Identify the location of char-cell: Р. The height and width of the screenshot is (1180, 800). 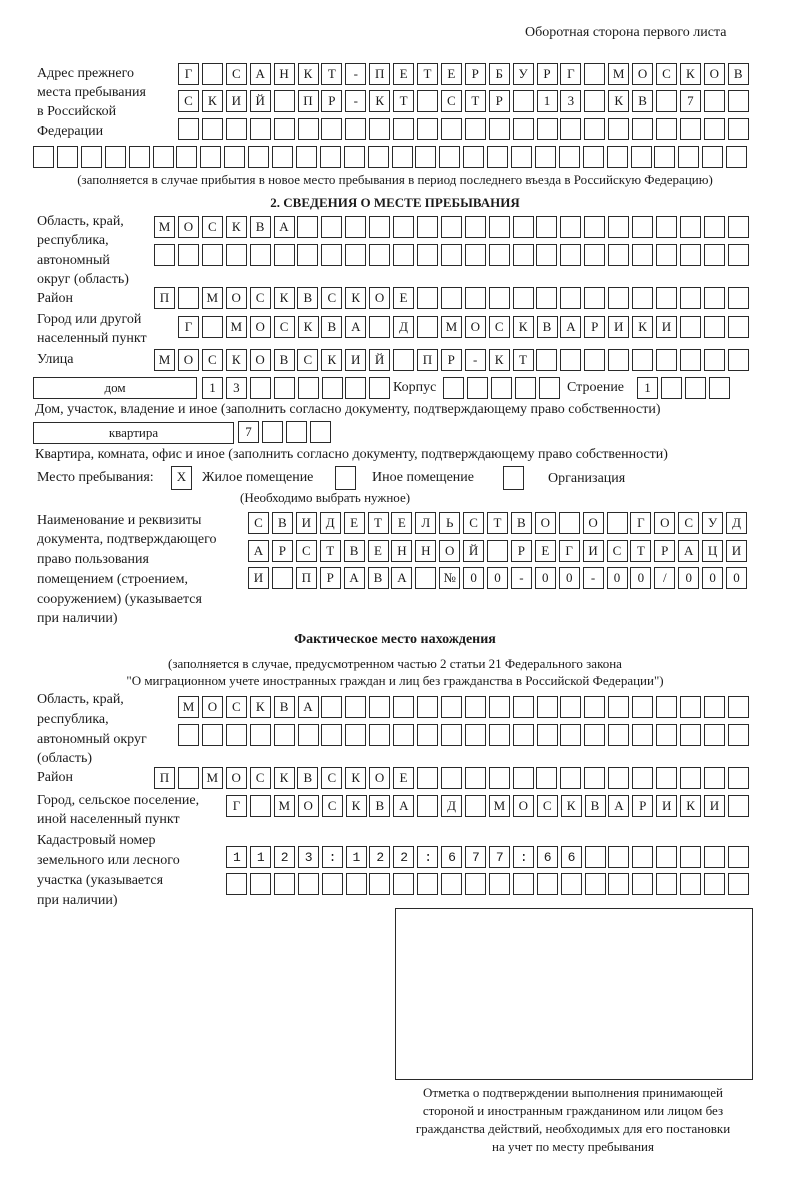
(330, 578).